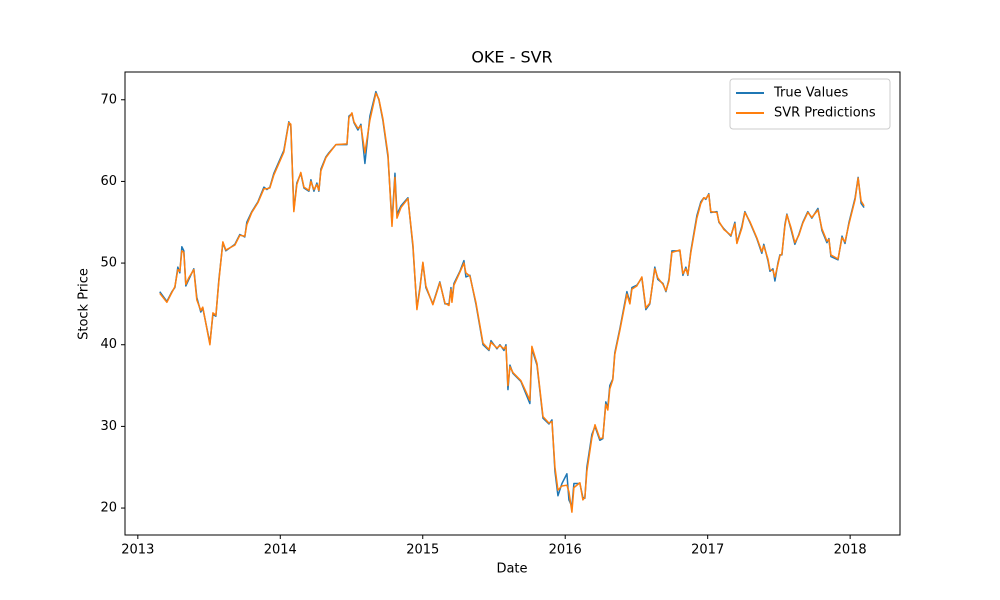  I want to click on x-tick-label: 2017, so click(707, 550).